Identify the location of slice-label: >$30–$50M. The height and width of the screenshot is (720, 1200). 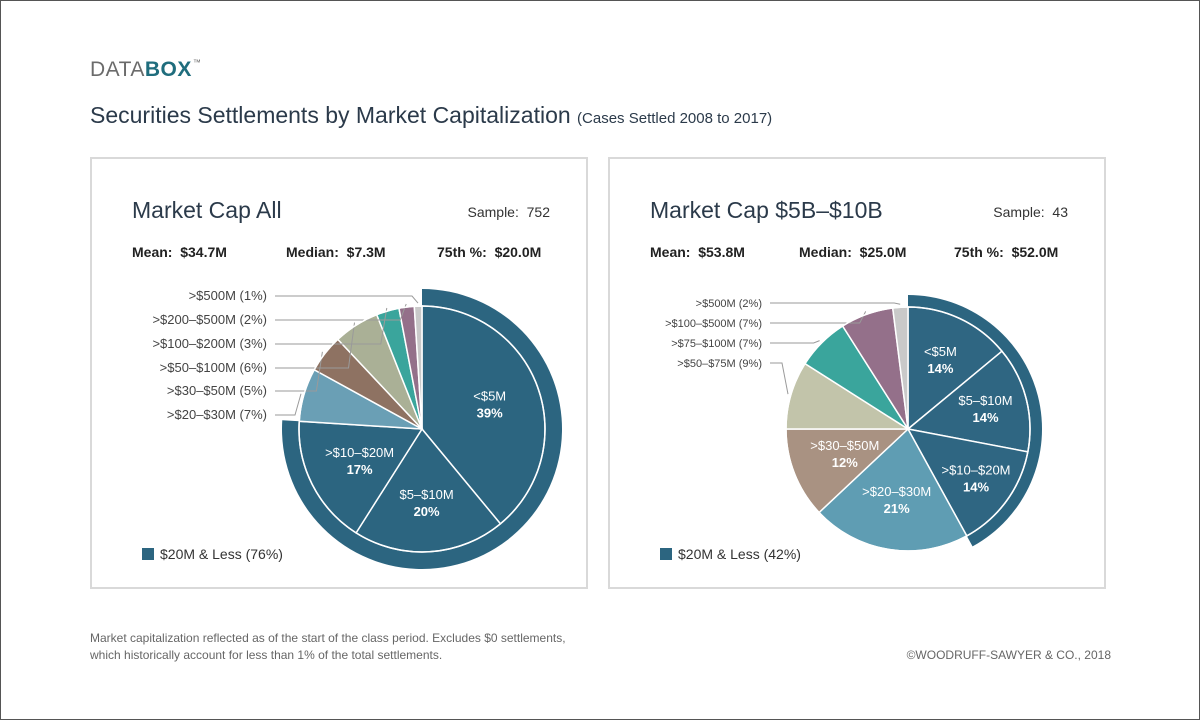
(844, 445).